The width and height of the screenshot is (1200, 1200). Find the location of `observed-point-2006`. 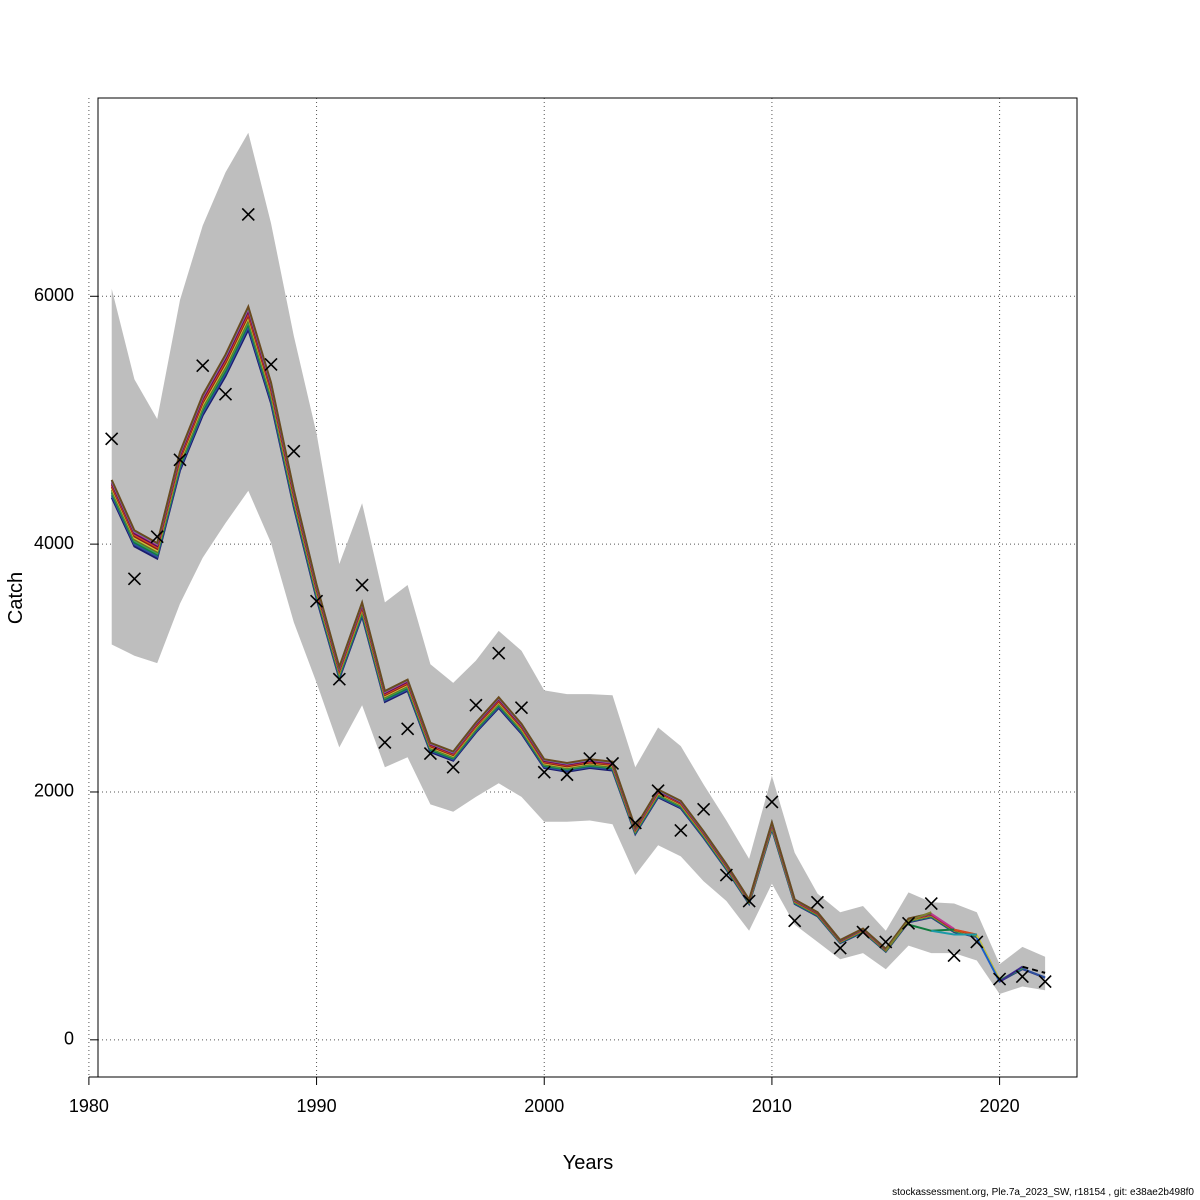

observed-point-2006 is located at coordinates (681, 830).